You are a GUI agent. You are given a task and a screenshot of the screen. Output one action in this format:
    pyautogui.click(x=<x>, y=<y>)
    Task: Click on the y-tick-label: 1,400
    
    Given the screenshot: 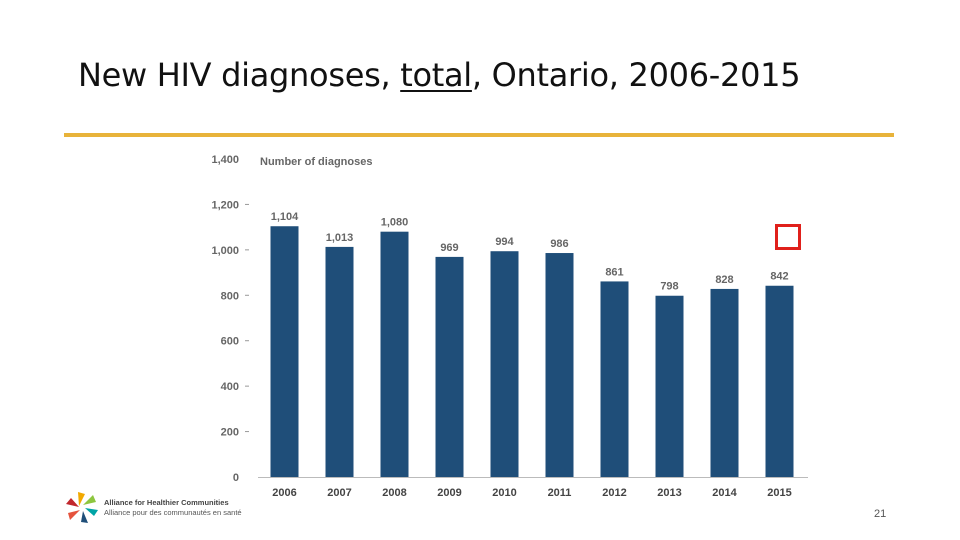 What is the action you would take?
    pyautogui.click(x=225, y=160)
    